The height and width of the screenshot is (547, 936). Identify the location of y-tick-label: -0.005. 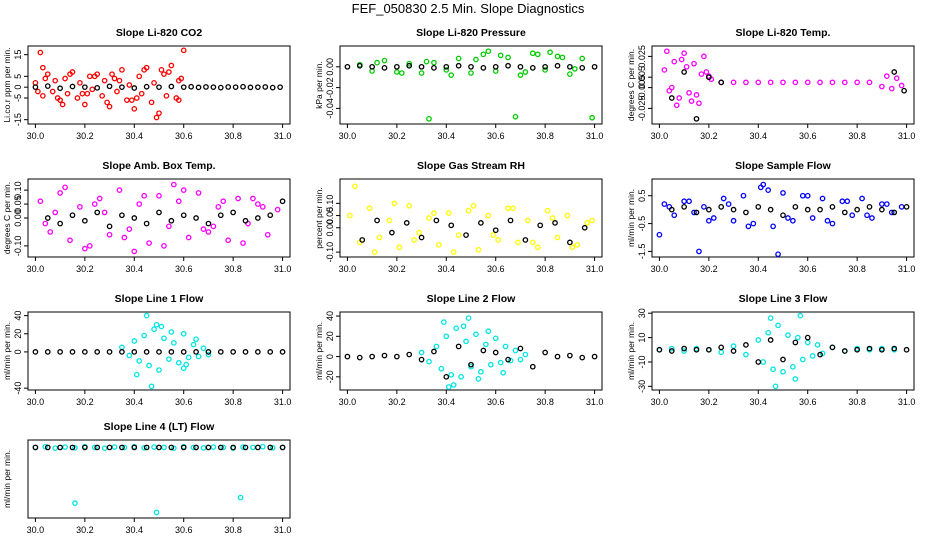
(642, 88).